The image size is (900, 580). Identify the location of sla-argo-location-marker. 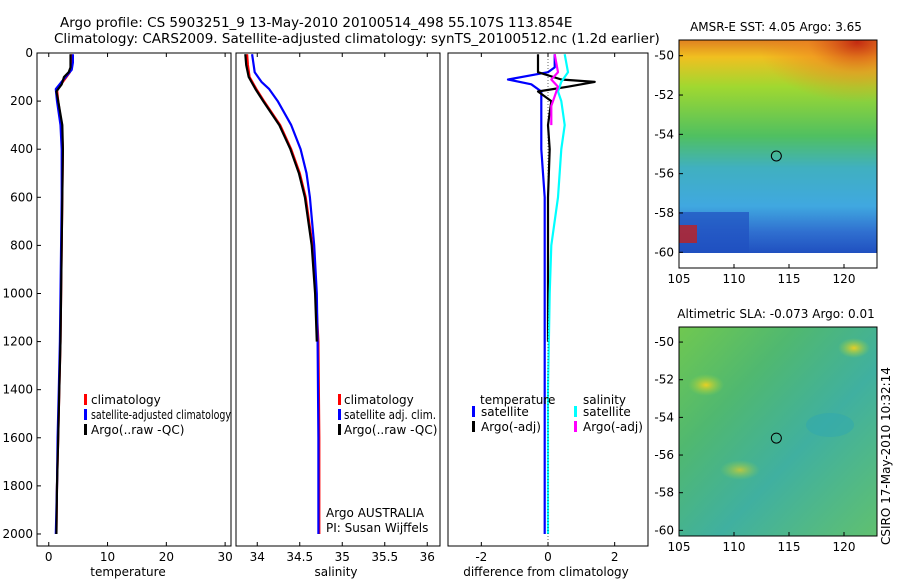
(776, 438).